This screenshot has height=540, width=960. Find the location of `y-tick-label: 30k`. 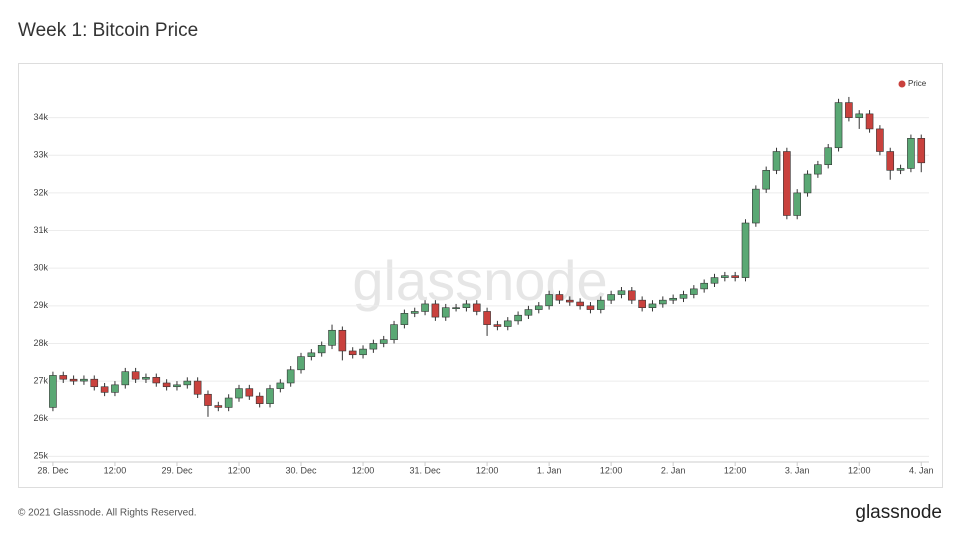

y-tick-label: 30k is located at coordinates (40, 268).